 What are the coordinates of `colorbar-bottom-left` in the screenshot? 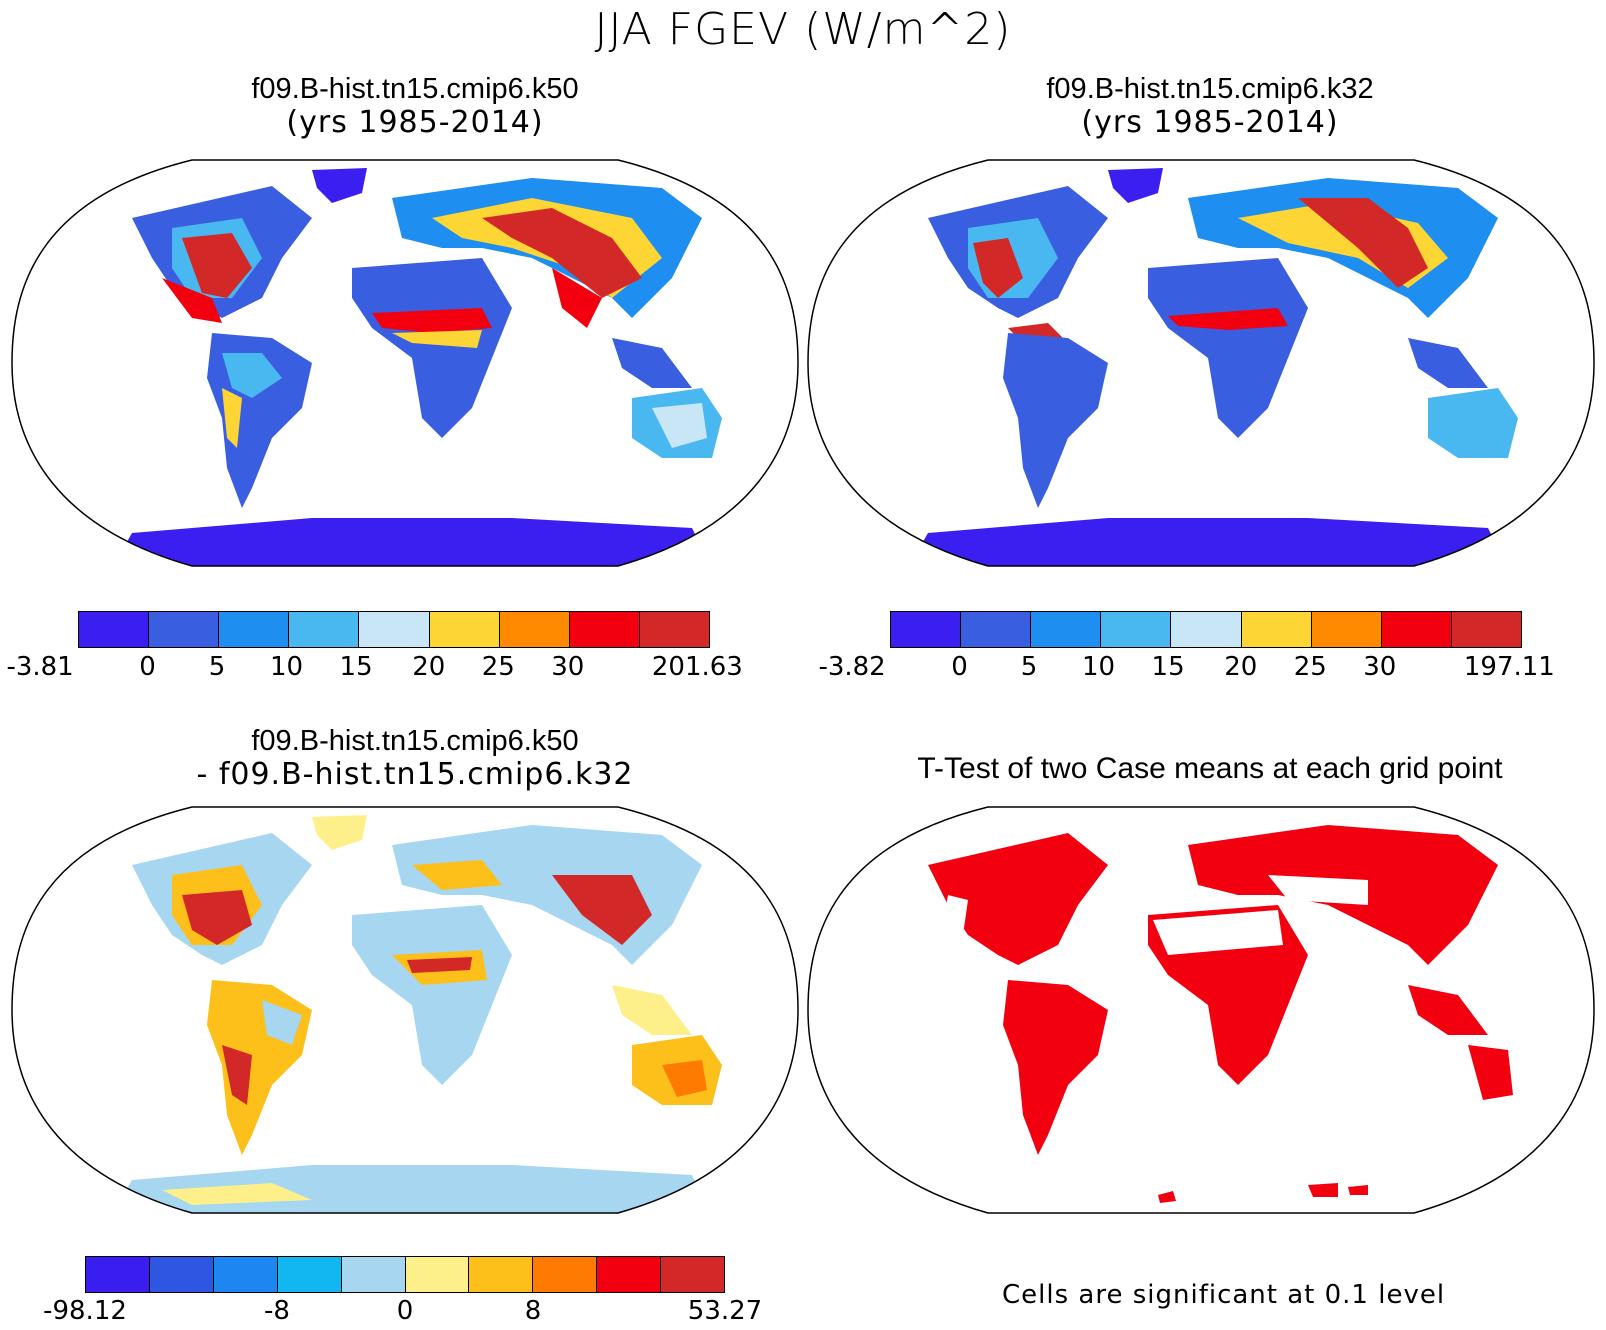 It's located at (405, 1274).